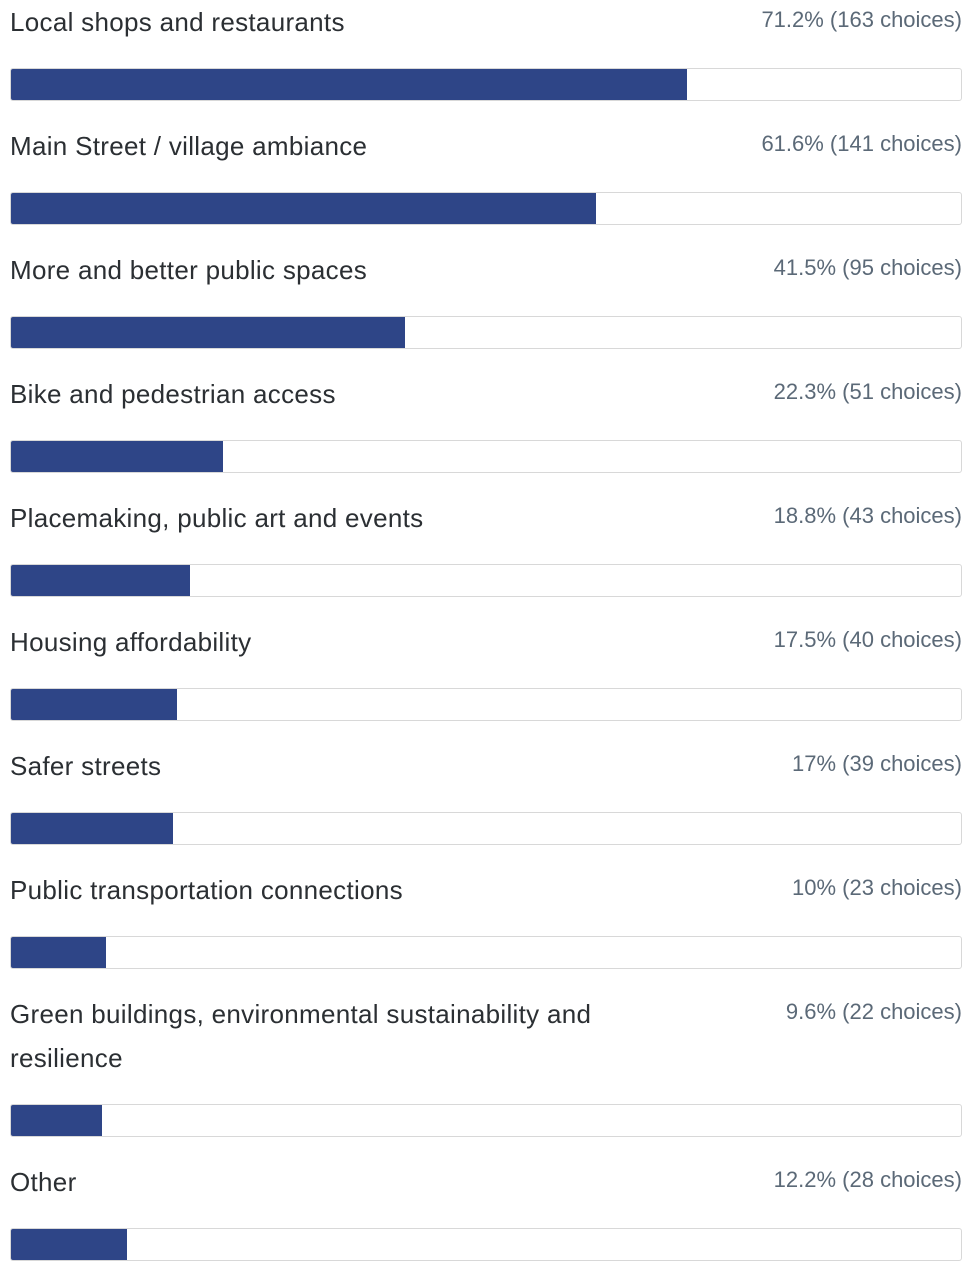 The width and height of the screenshot is (965, 1261). I want to click on option-label: Public transportation connections, so click(206, 890).